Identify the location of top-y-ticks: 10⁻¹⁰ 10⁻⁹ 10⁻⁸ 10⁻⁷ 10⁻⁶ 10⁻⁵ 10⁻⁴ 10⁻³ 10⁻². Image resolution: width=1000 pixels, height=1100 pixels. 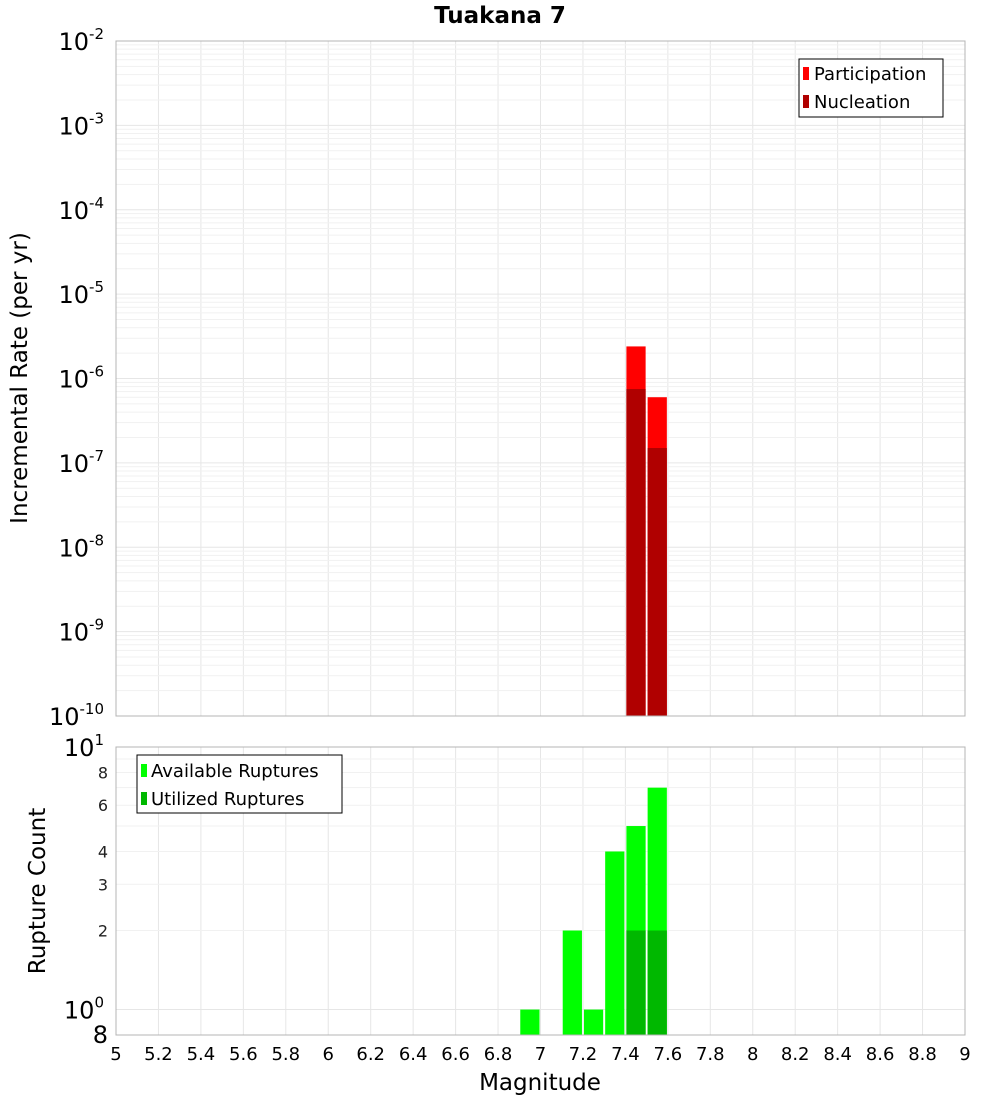
(76, 378).